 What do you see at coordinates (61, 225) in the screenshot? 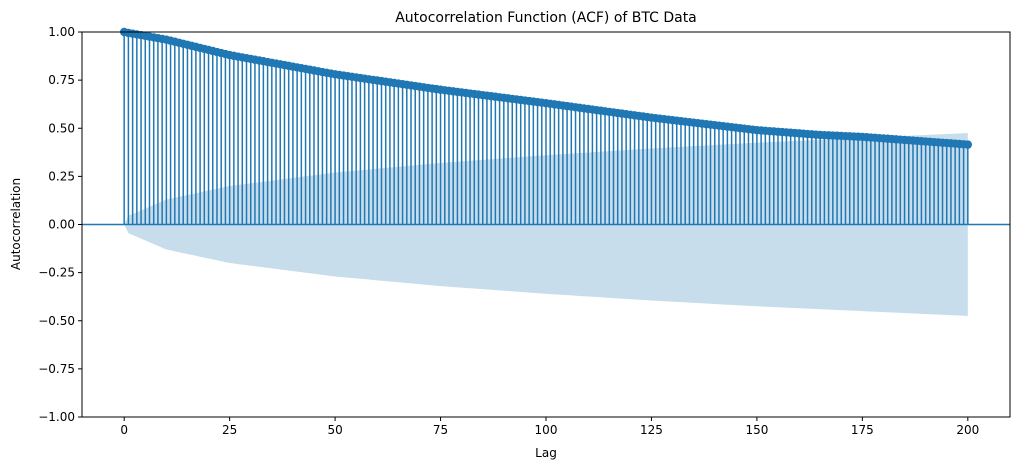
I see `y-tick-label: 0.00` at bounding box center [61, 225].